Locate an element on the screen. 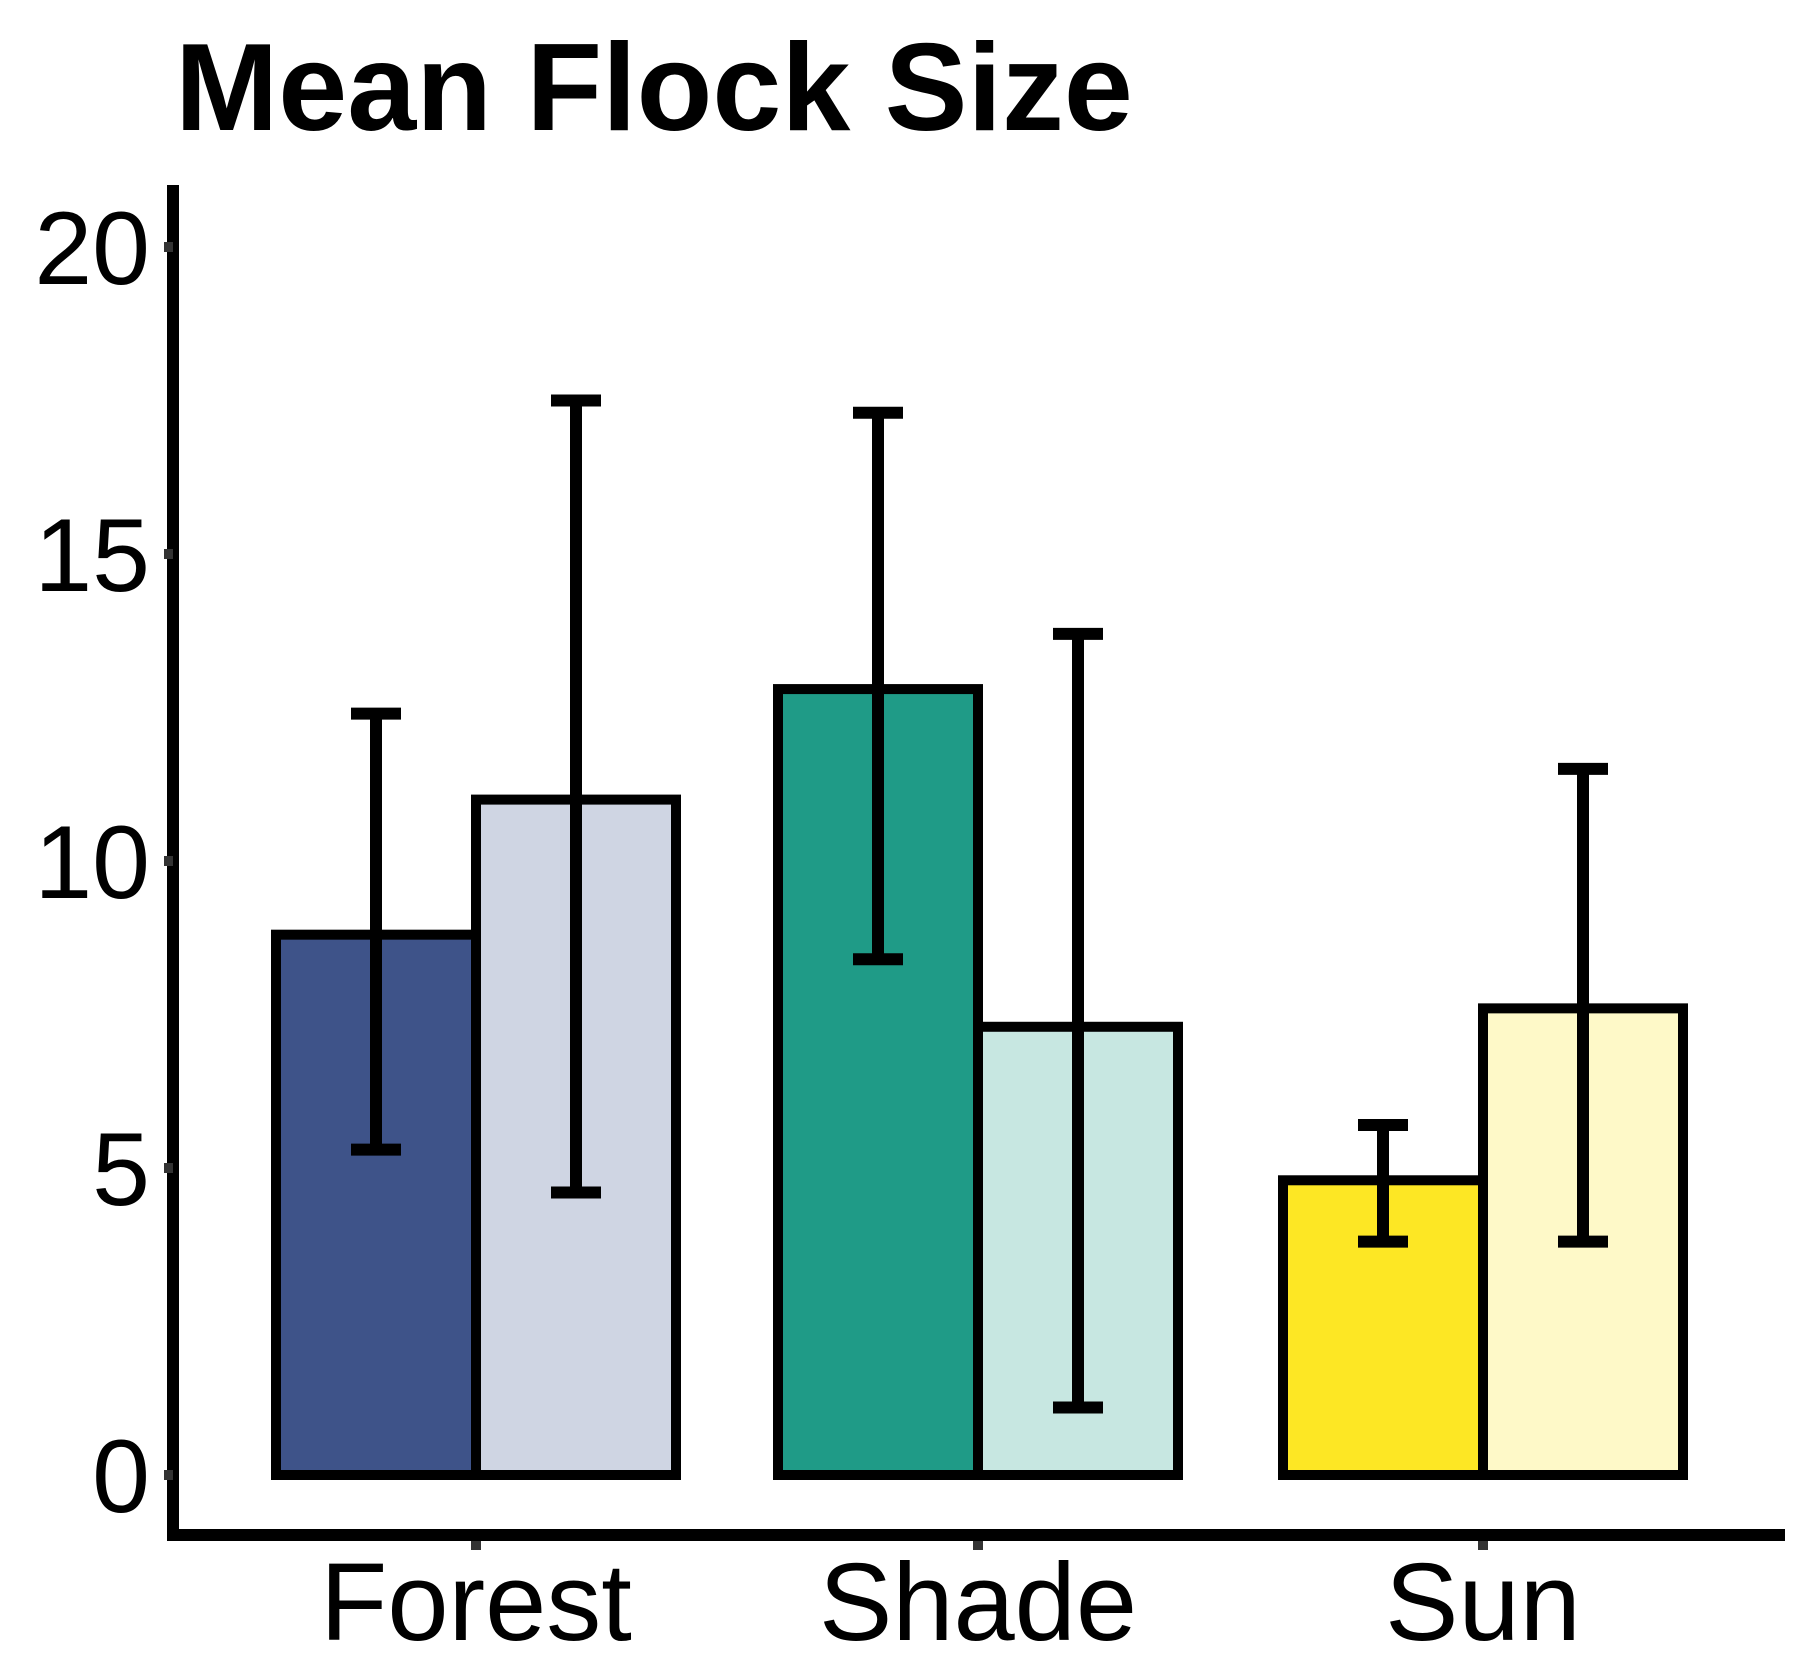 The image size is (1800, 1680). x-tick-label-forest: Forest is located at coordinates (476, 1602).